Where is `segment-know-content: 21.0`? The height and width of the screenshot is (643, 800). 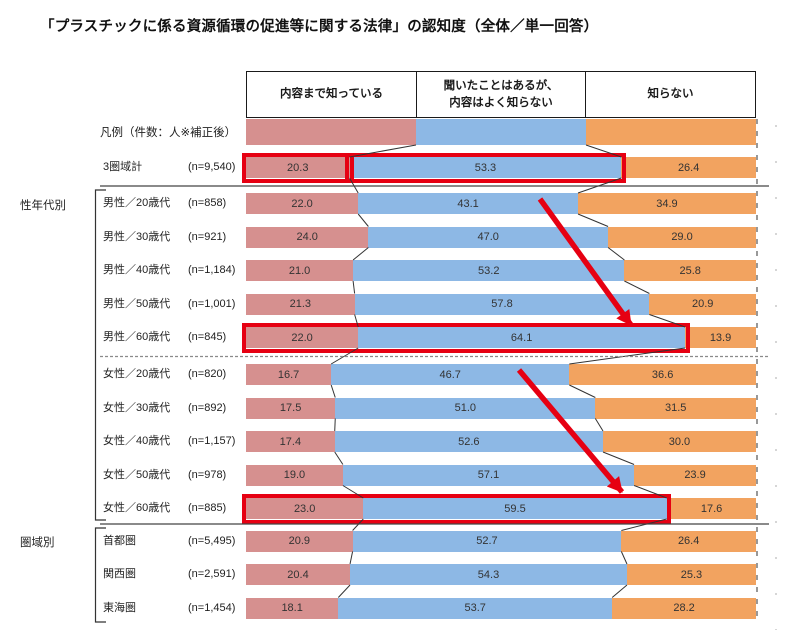
segment-know-content: 21.0 is located at coordinates (300, 270).